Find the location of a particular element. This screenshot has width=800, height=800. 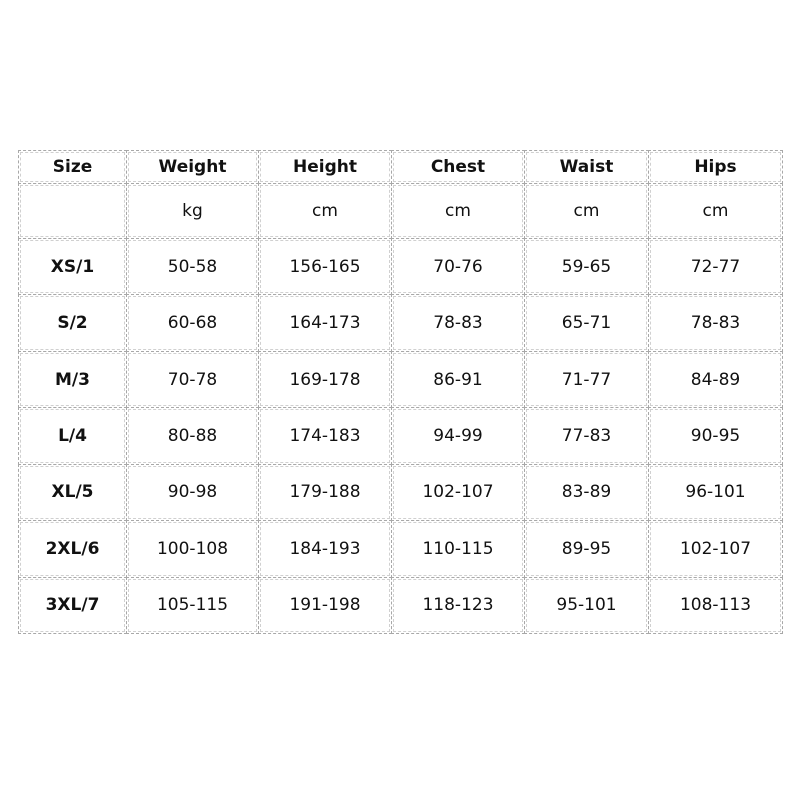

value-cell: 90-95 is located at coordinates (715, 436).